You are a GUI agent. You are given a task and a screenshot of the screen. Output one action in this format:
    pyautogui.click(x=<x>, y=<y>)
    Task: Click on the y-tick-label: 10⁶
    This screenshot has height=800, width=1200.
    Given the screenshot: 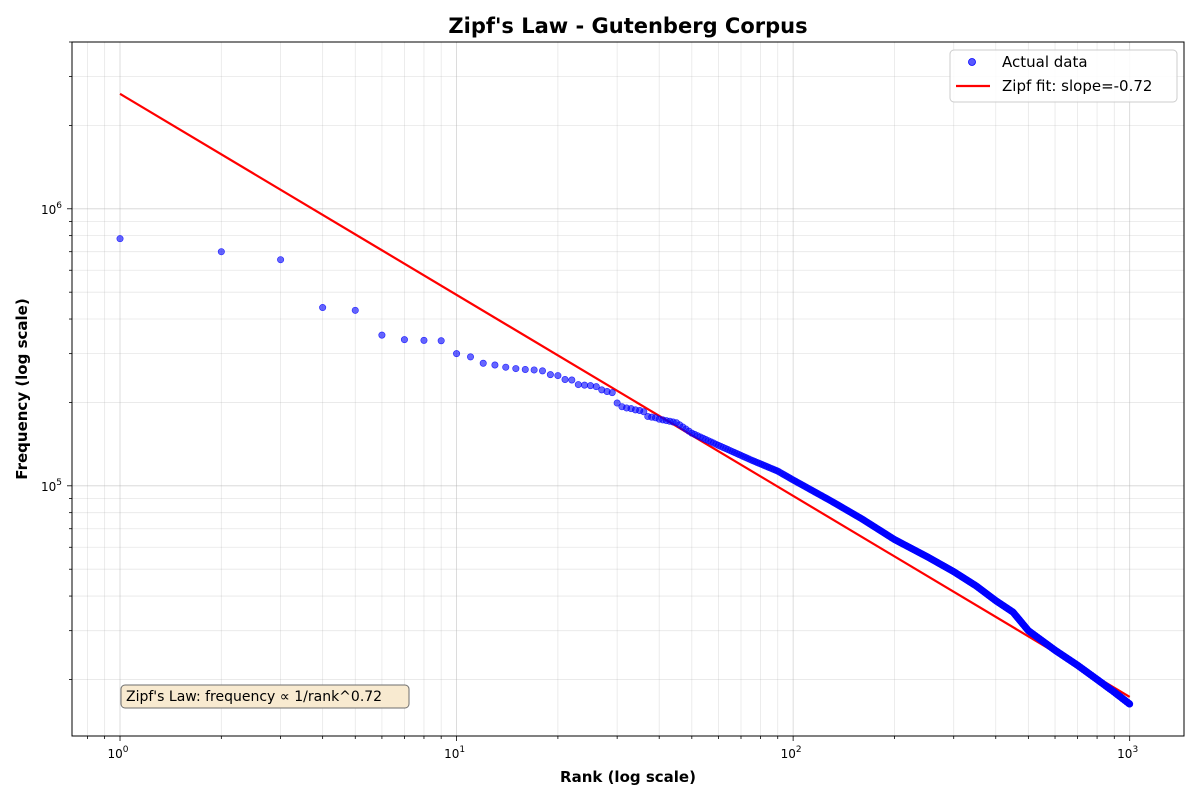 What is the action you would take?
    pyautogui.click(x=51, y=209)
    